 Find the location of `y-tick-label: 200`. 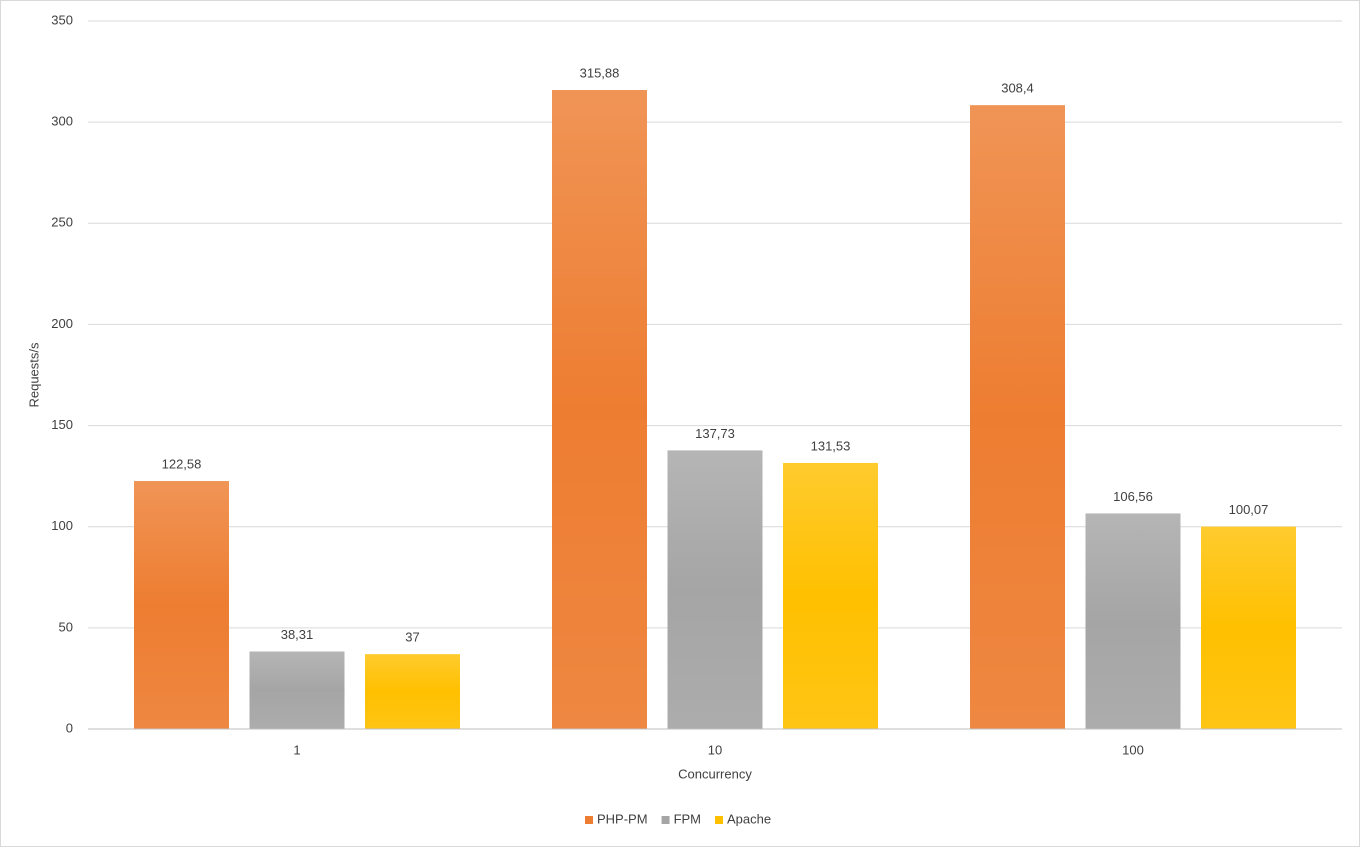

y-tick-label: 200 is located at coordinates (62, 323).